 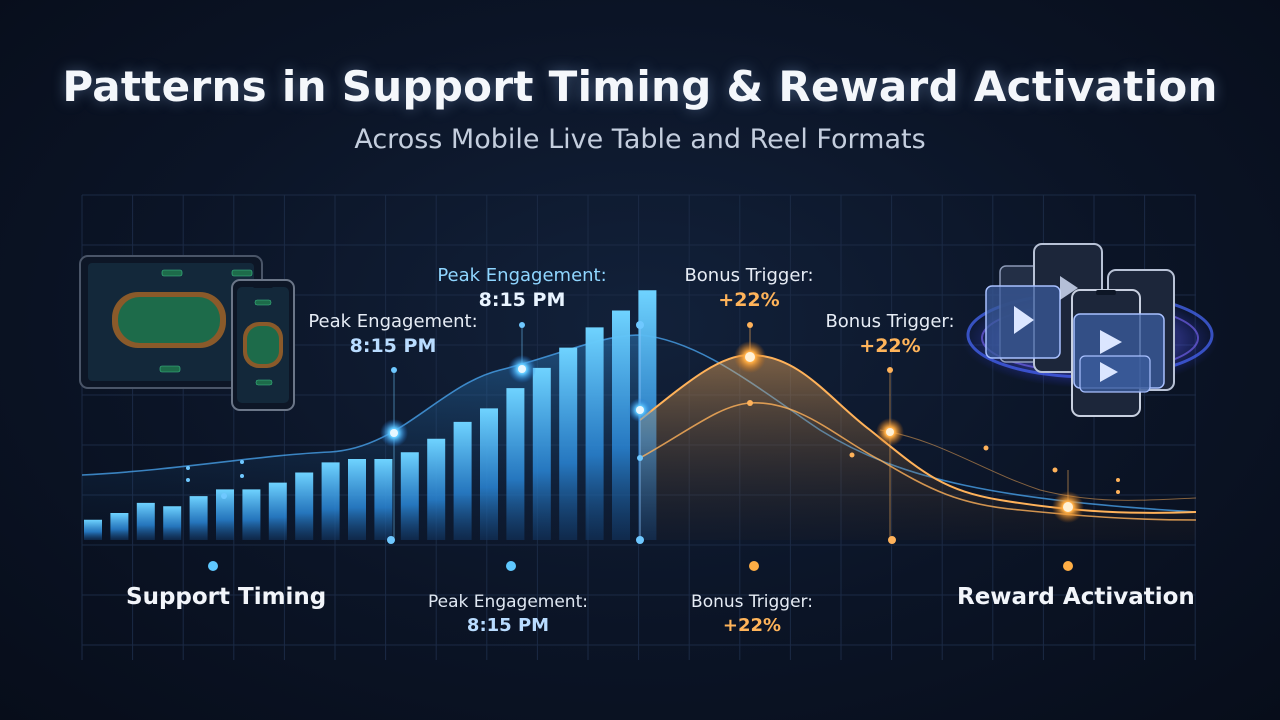 I want to click on highlight-markers, so click(x=732, y=432).